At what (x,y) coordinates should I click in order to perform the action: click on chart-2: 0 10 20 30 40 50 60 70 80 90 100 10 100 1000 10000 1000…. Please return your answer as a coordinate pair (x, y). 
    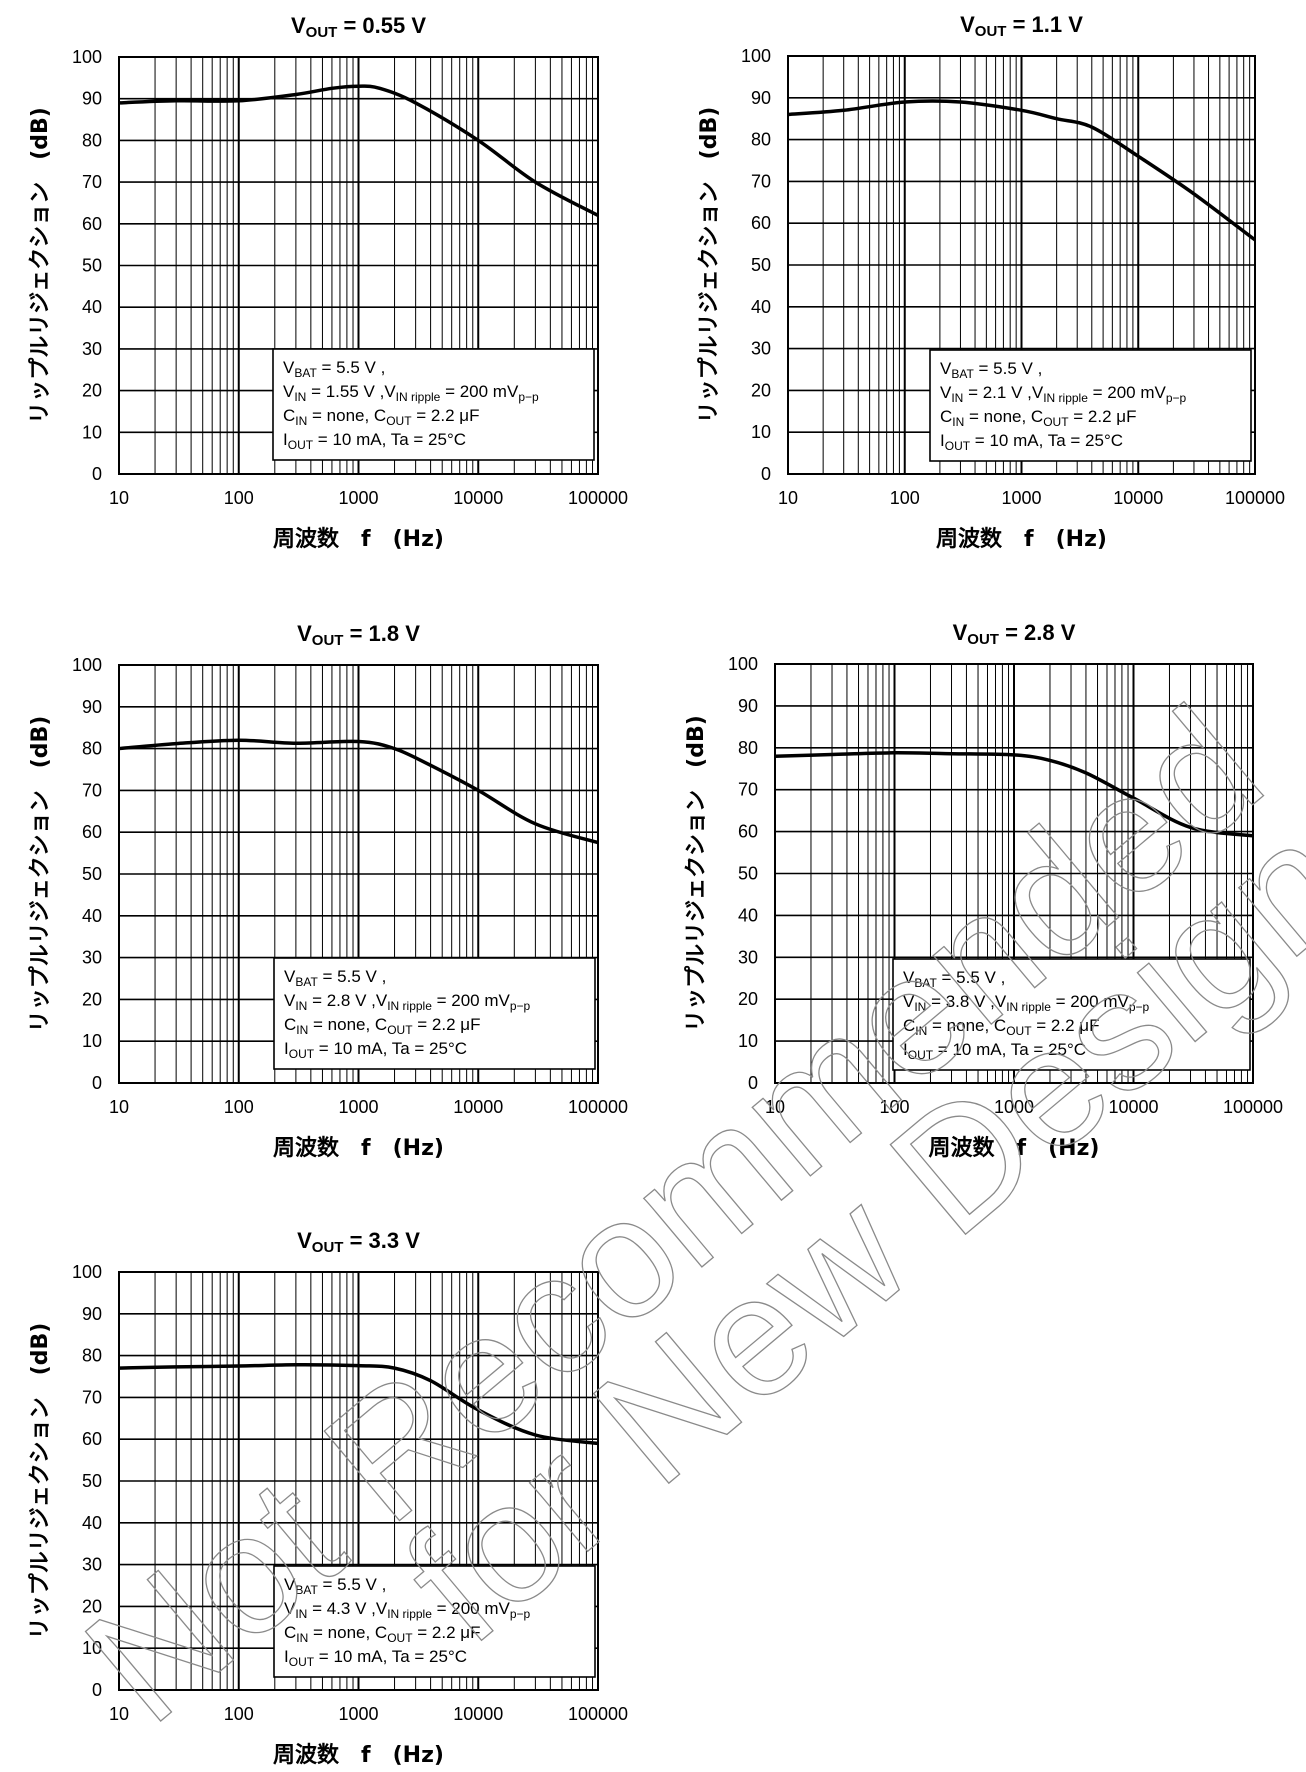
    Looking at the image, I should click on (991, 282).